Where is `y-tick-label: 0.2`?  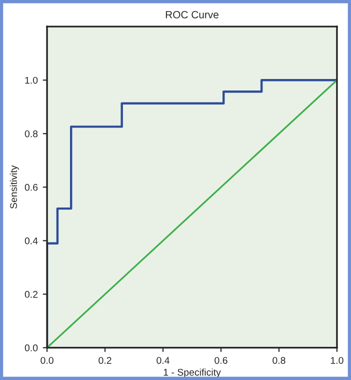
y-tick-label: 0.2 is located at coordinates (31, 294).